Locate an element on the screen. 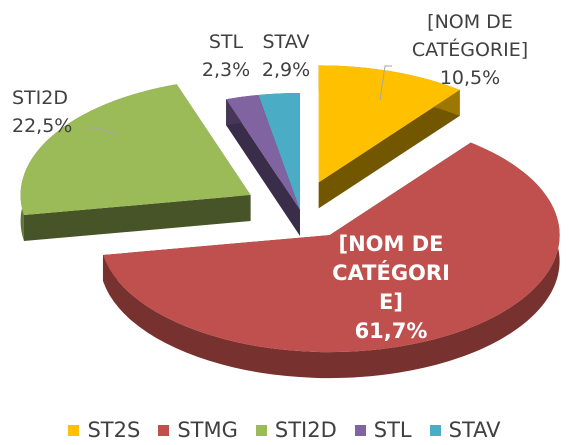  legend-item: STMG is located at coordinates (198, 430).